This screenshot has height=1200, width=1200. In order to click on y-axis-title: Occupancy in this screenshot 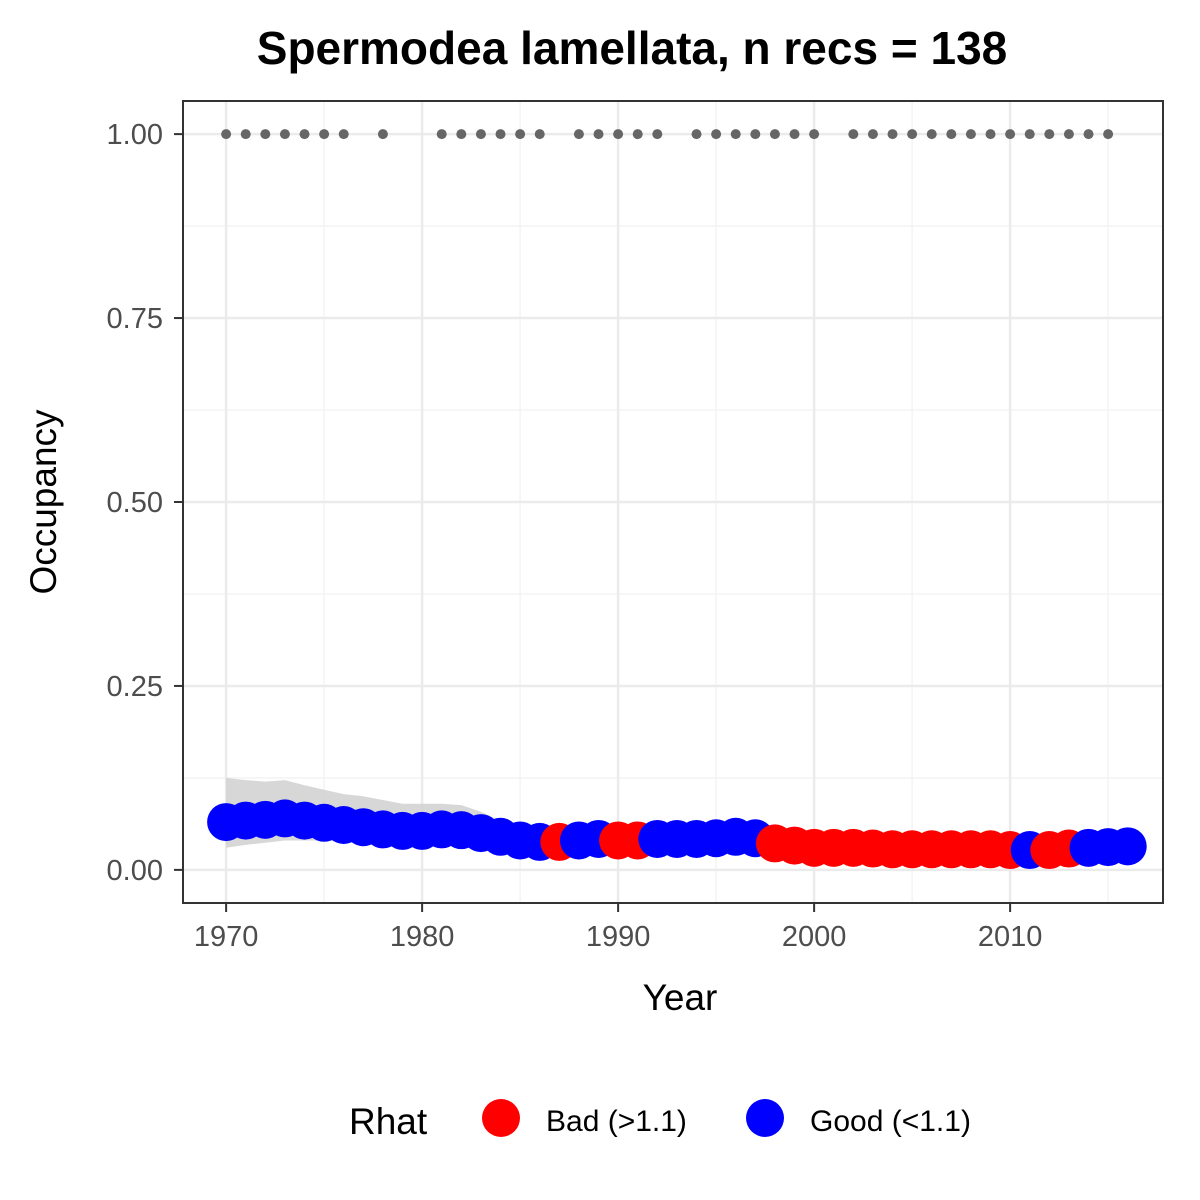, I will do `click(43, 502)`.